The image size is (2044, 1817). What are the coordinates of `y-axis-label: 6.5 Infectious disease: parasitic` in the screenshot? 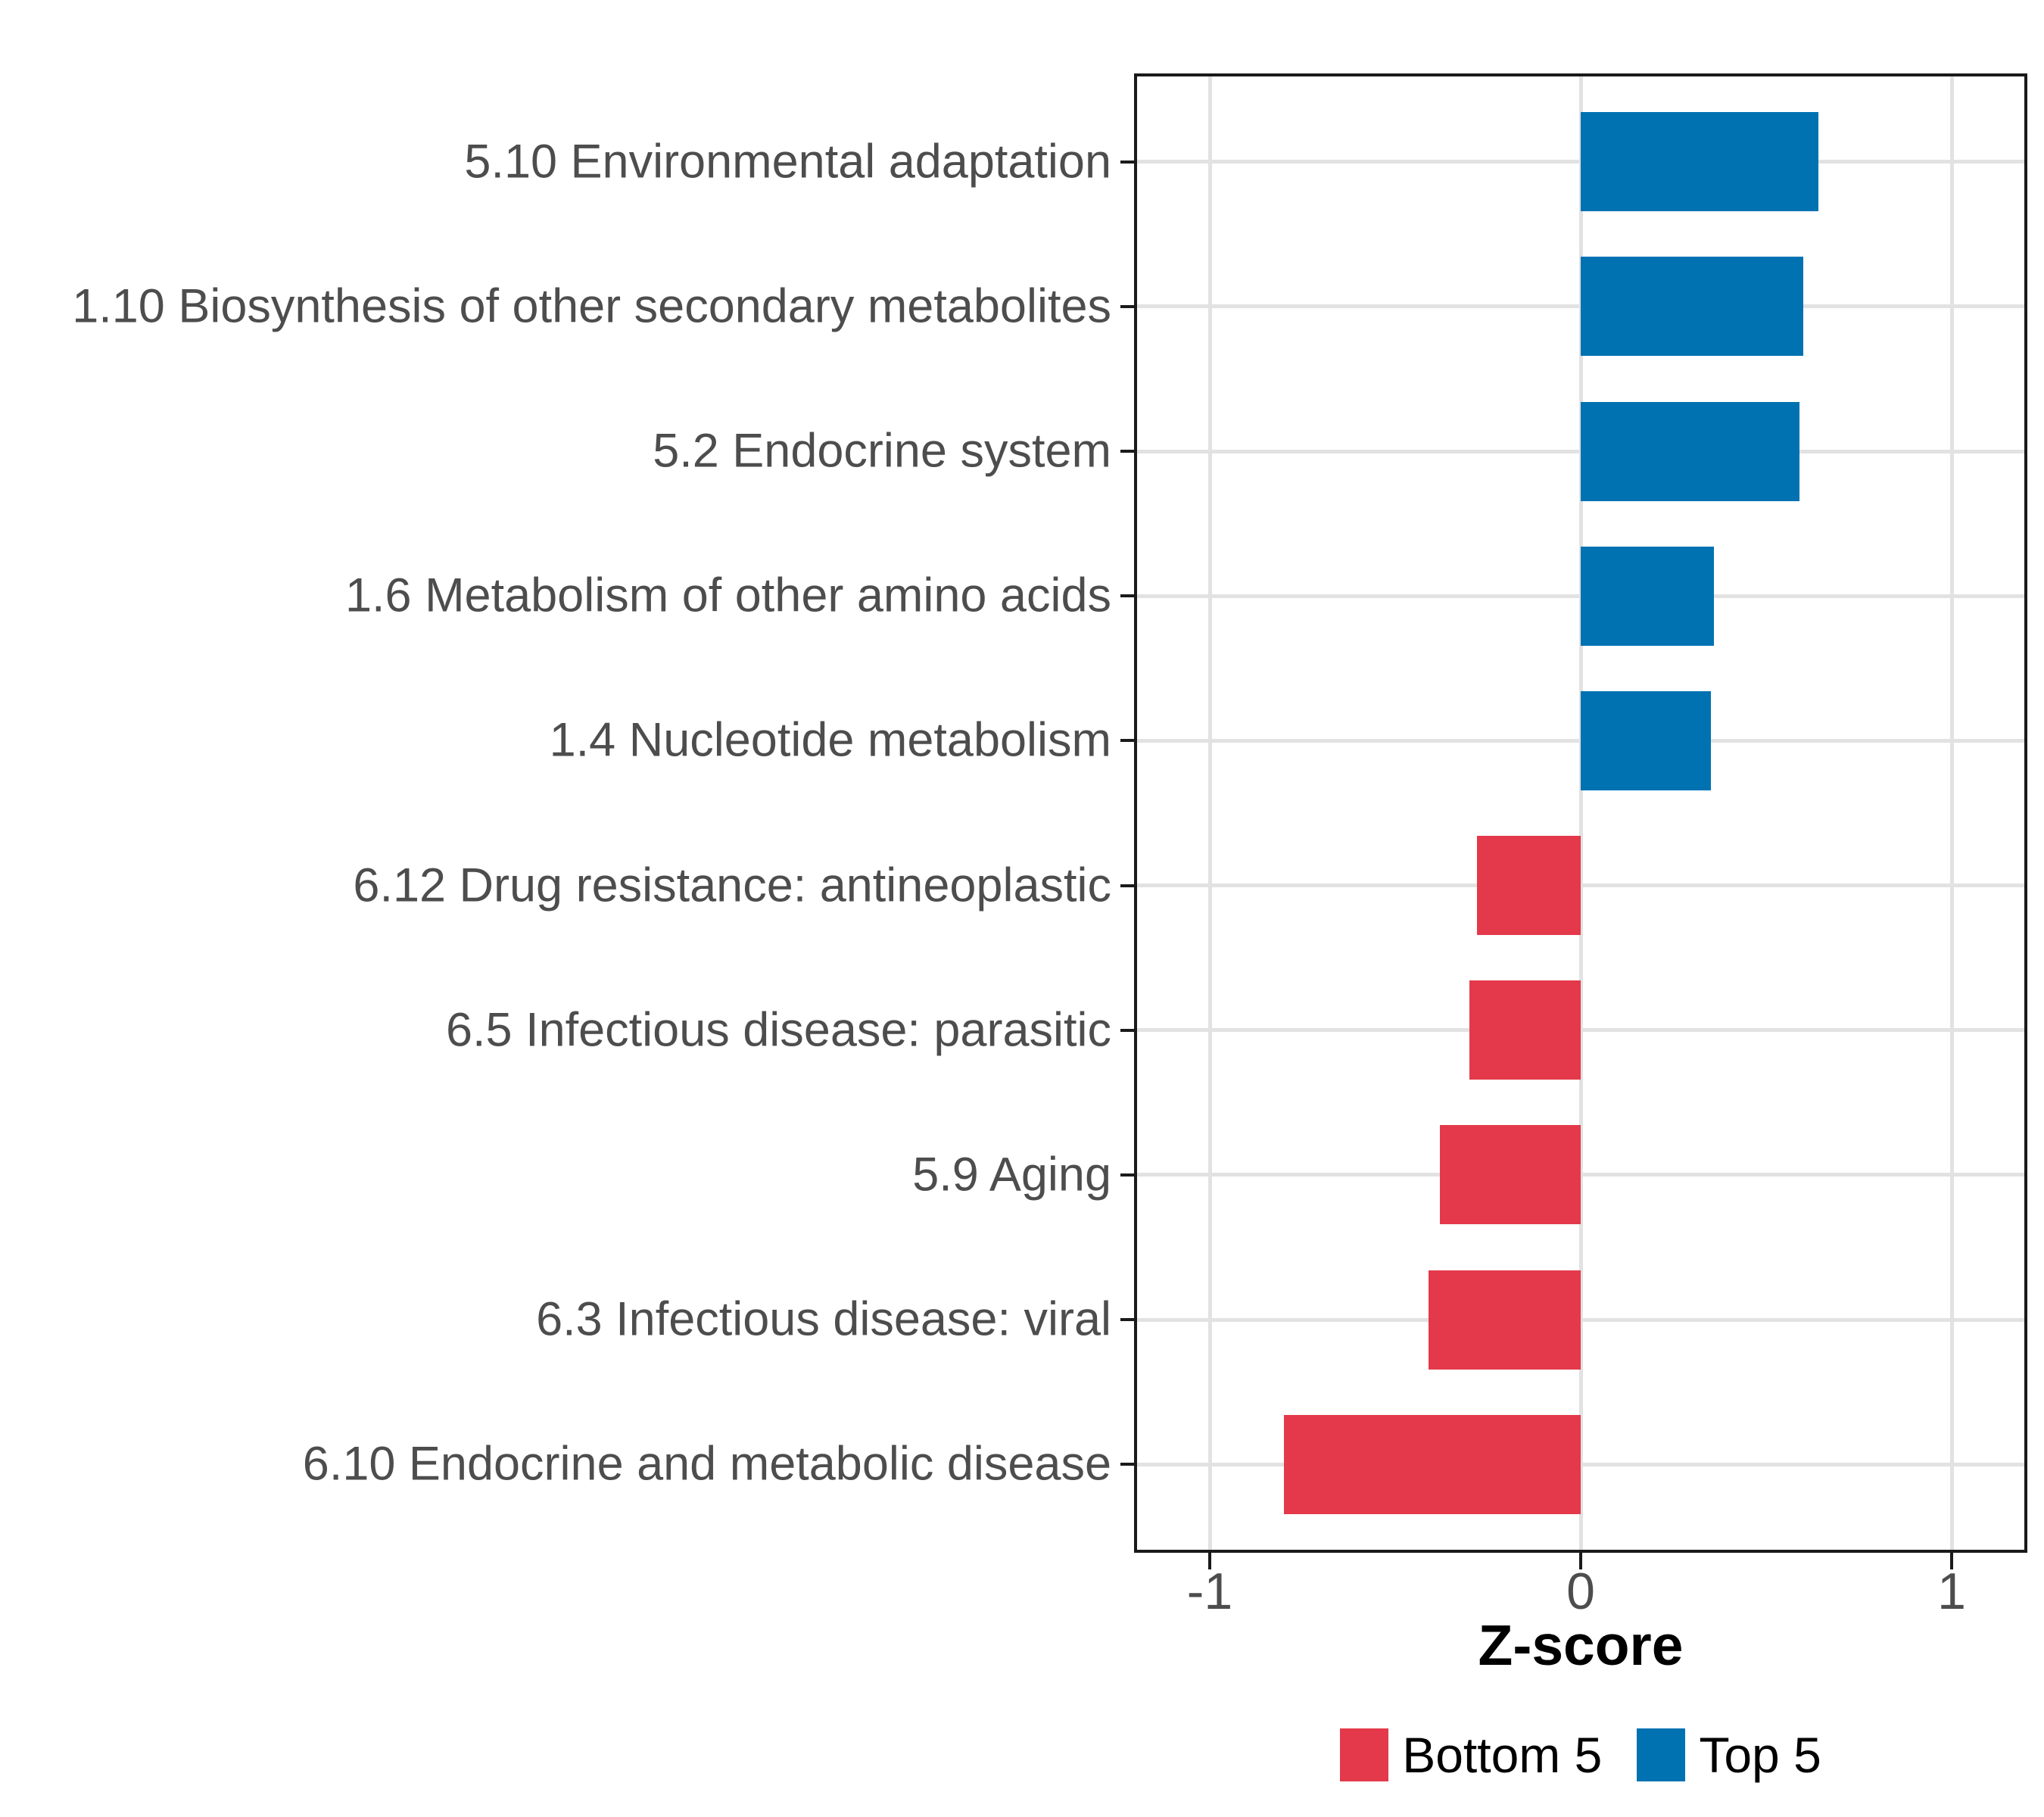 It's located at (778, 1030).